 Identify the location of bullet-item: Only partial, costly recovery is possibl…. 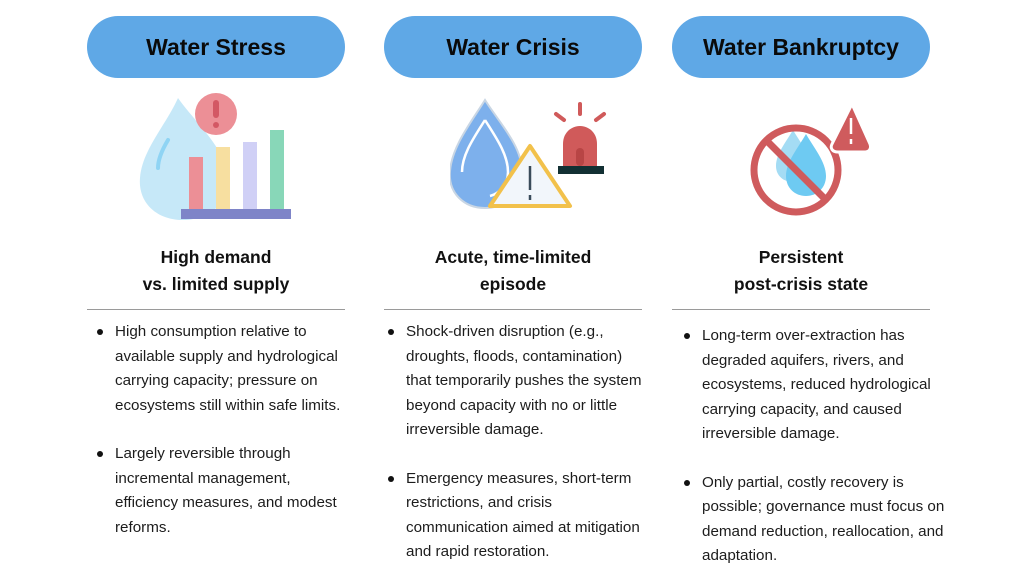
(818, 520).